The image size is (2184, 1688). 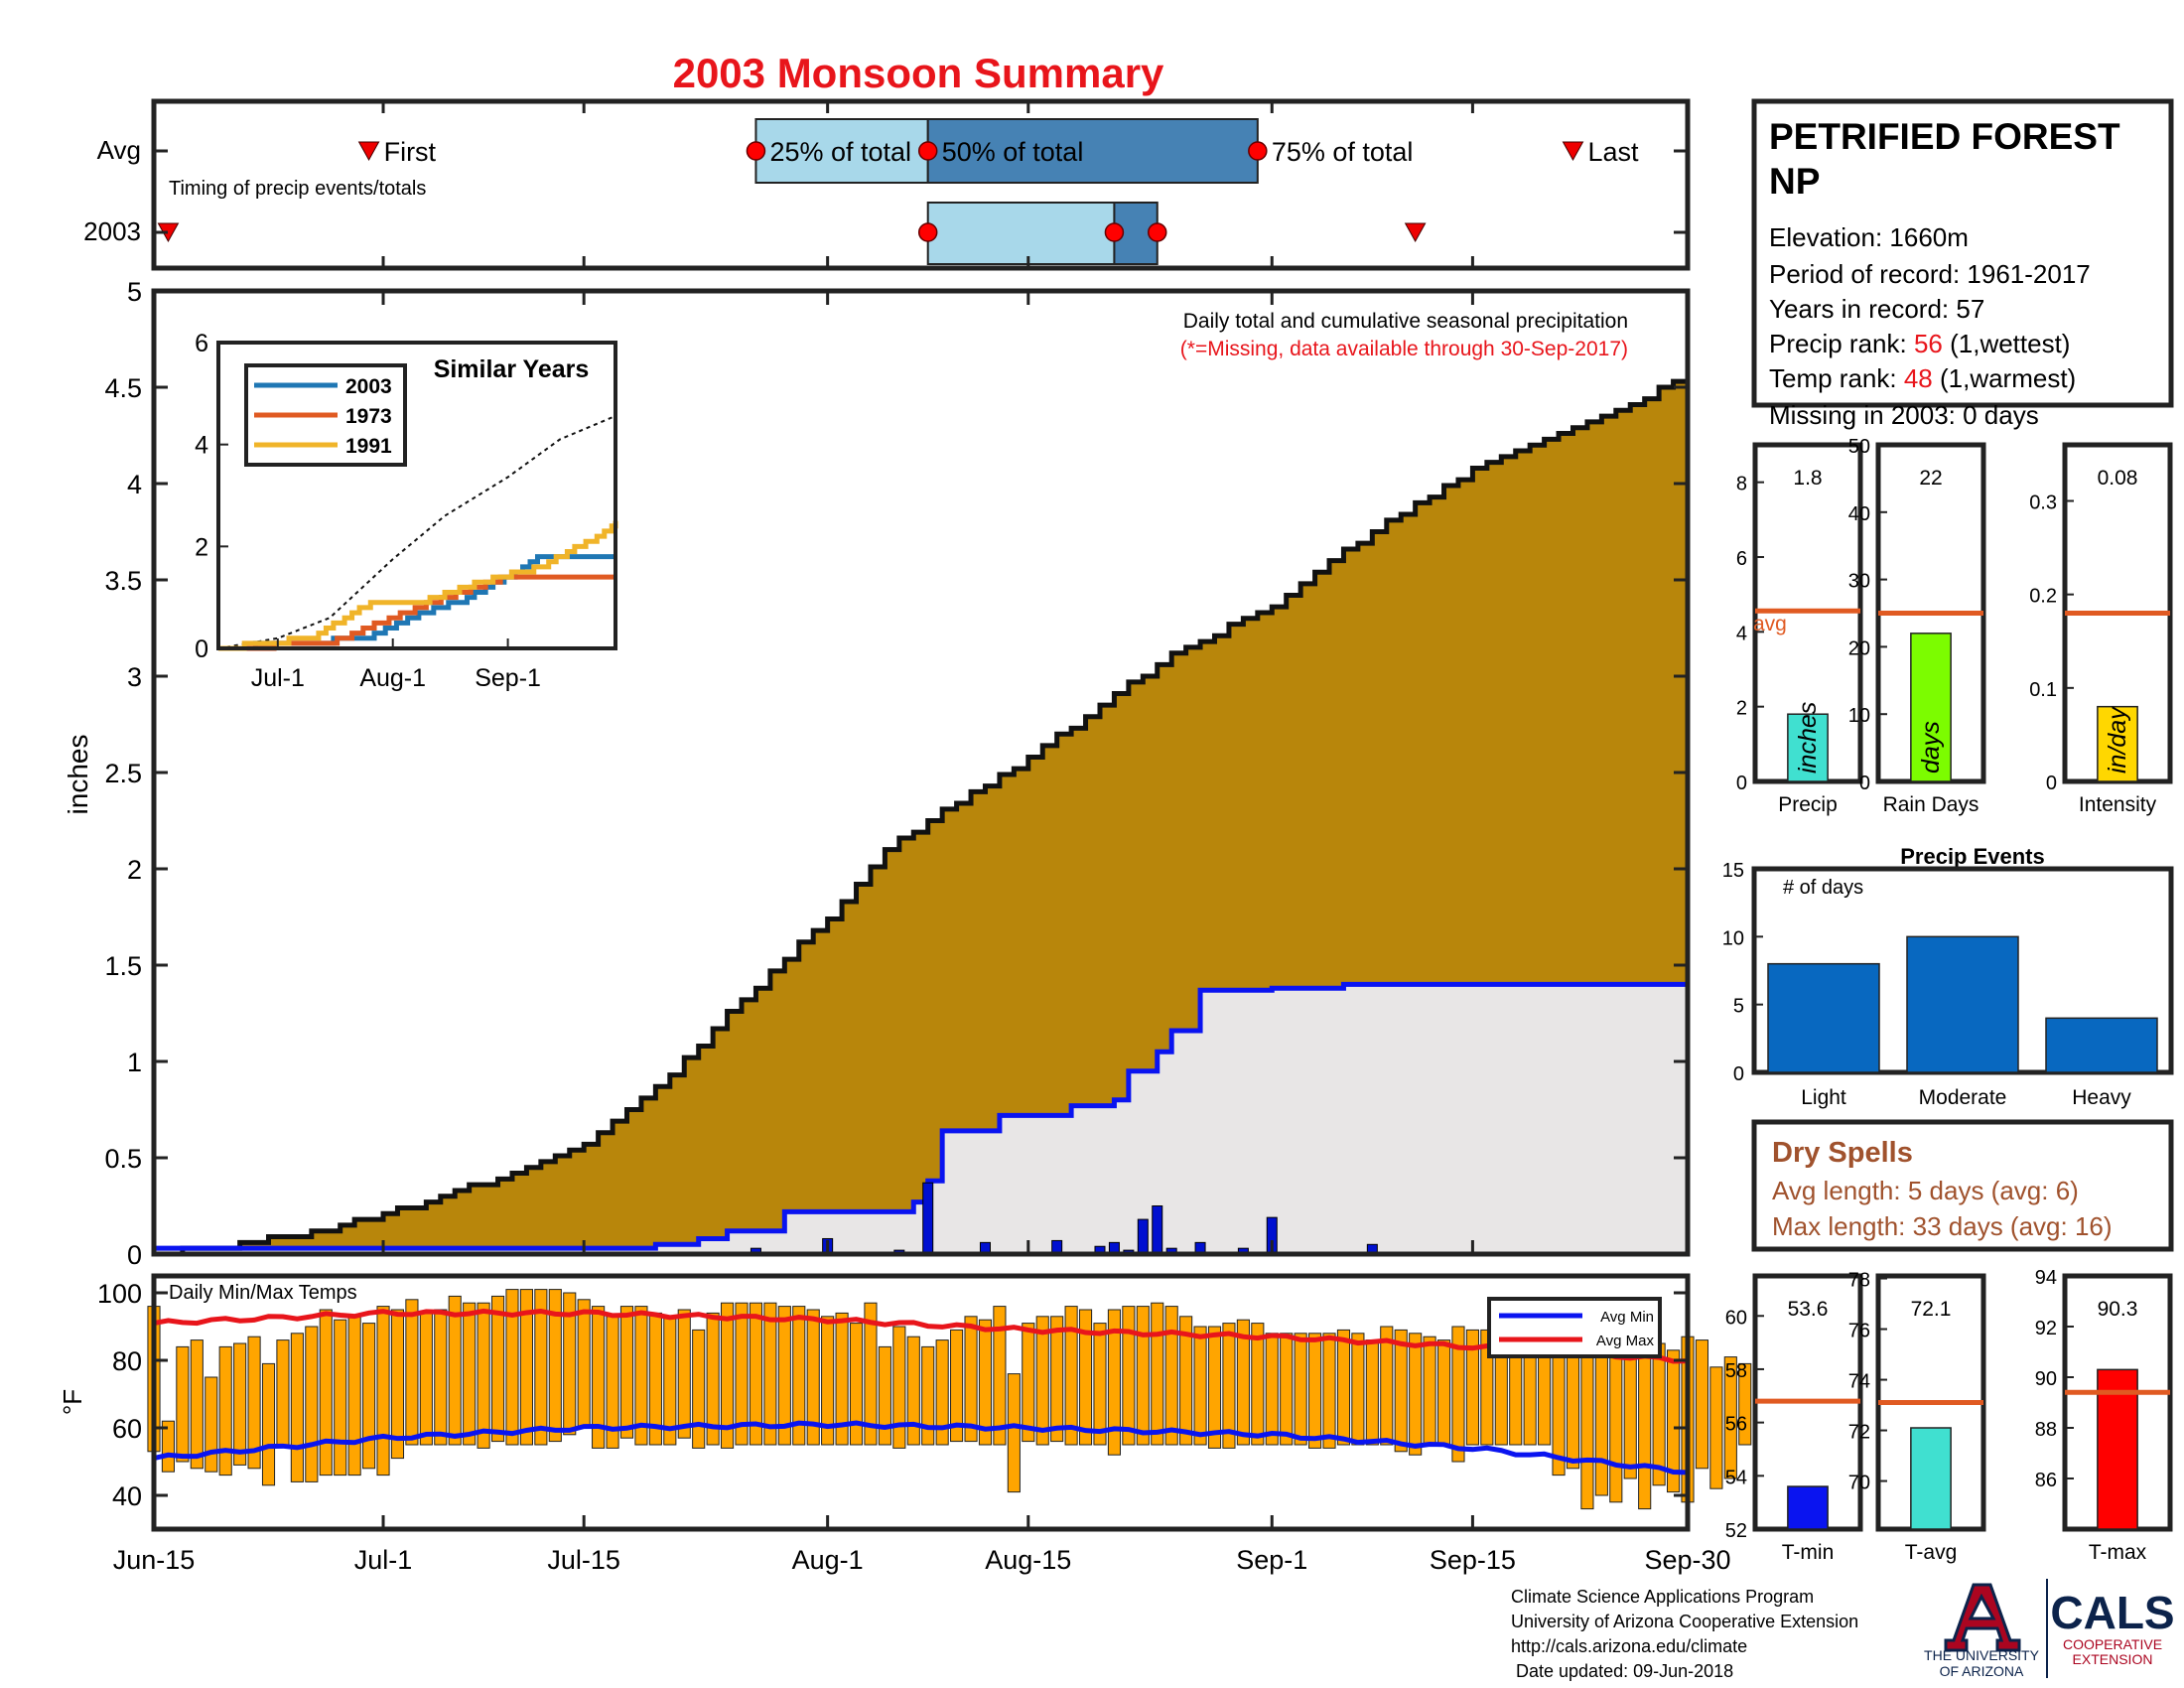 What do you see at coordinates (2046, 1480) in the screenshot?
I see `tempbar-t-max-ytick-label: 86` at bounding box center [2046, 1480].